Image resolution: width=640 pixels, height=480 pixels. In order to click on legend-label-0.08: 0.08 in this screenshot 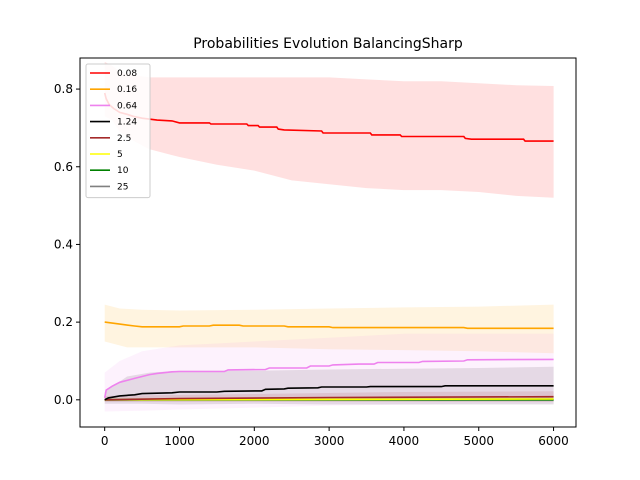, I will do `click(127, 74)`.